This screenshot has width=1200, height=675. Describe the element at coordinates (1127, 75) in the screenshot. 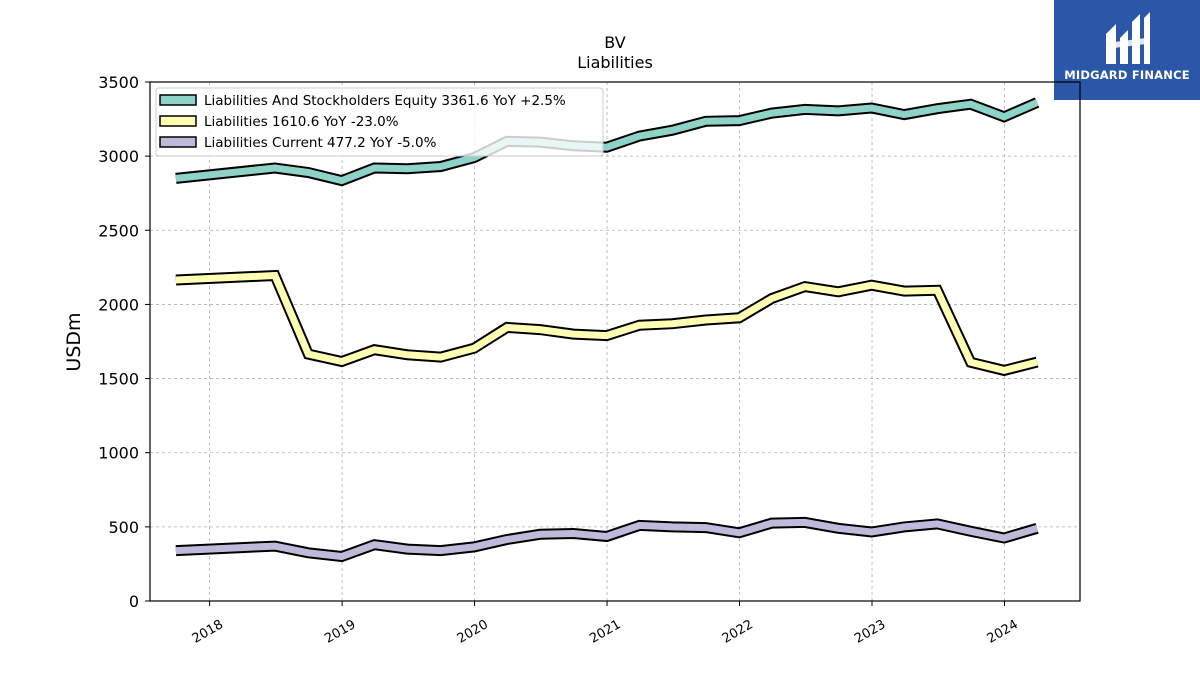

I see `brand-name: MIDGARD FINANCE` at that location.